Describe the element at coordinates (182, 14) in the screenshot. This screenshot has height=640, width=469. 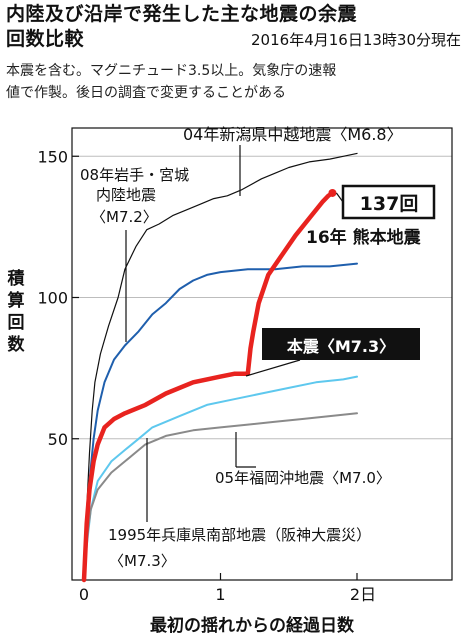
I see `chart-title-line1: 内陸及び沿岸で発生した主な地震の余震` at that location.